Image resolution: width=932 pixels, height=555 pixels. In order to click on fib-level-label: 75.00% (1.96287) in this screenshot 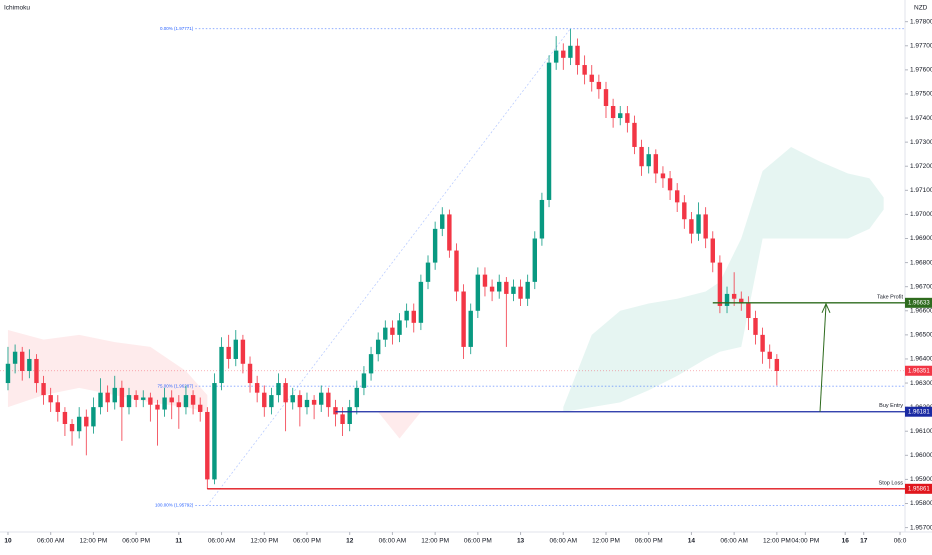, I will do `click(176, 385)`.